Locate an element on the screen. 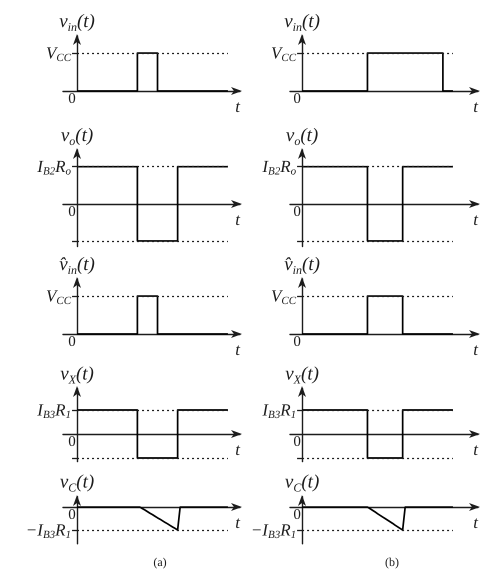 The width and height of the screenshot is (482, 570). text: (a) is located at coordinates (160, 562).